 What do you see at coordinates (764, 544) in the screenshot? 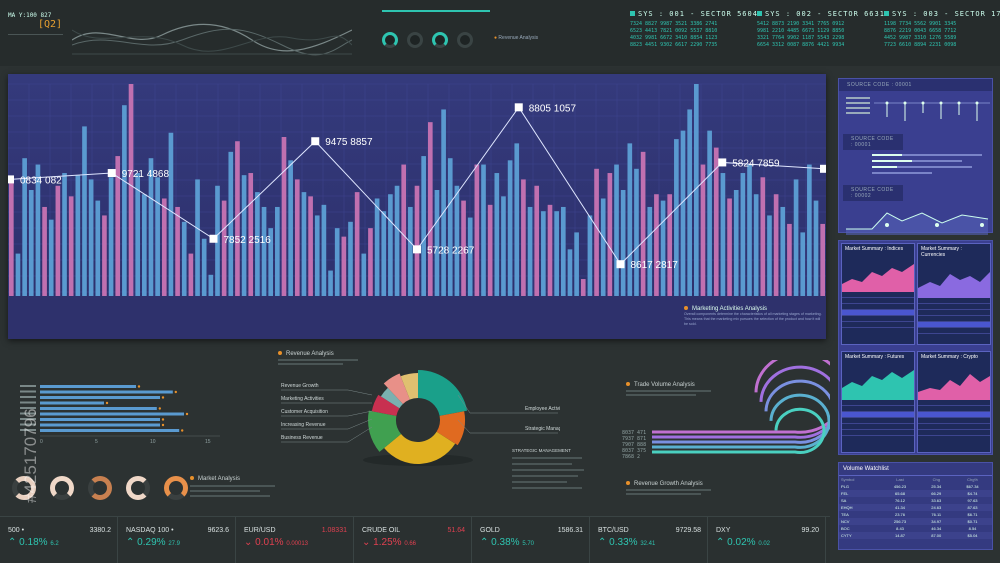
I see `ticker-sub: 0.02` at bounding box center [764, 544].